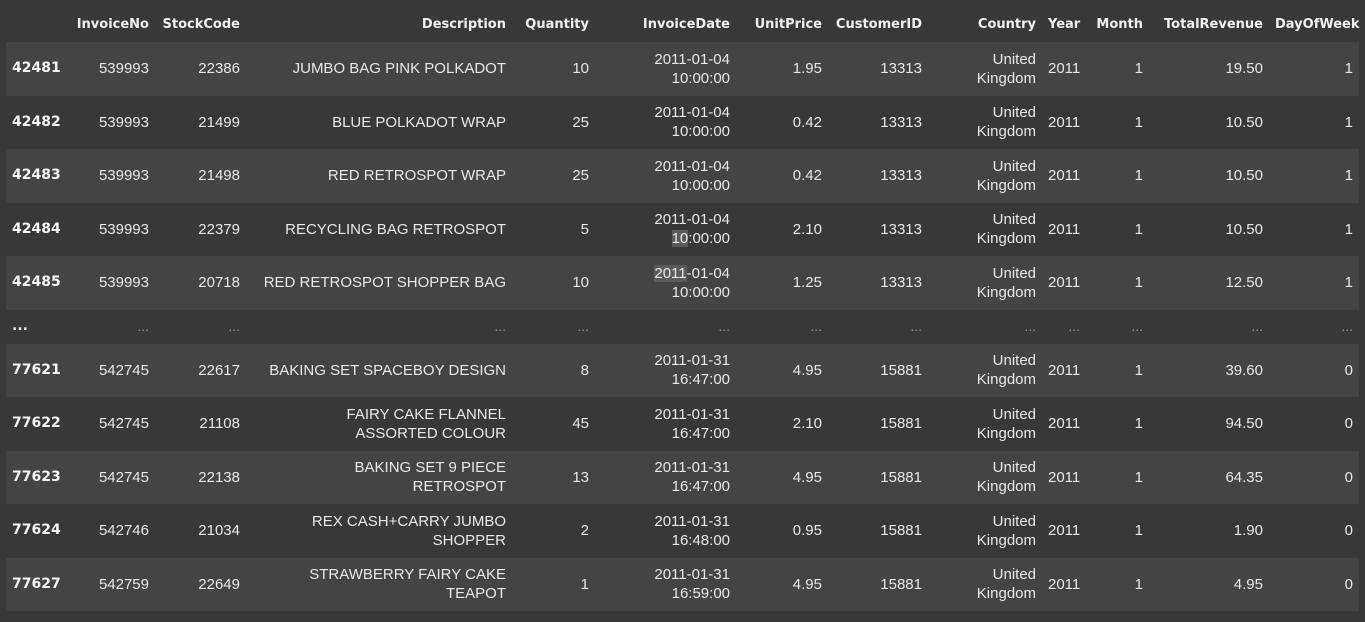  Describe the element at coordinates (379, 478) in the screenshot. I see `cell-description: BAKING SET 9 PIECE RETROSPOT` at that location.